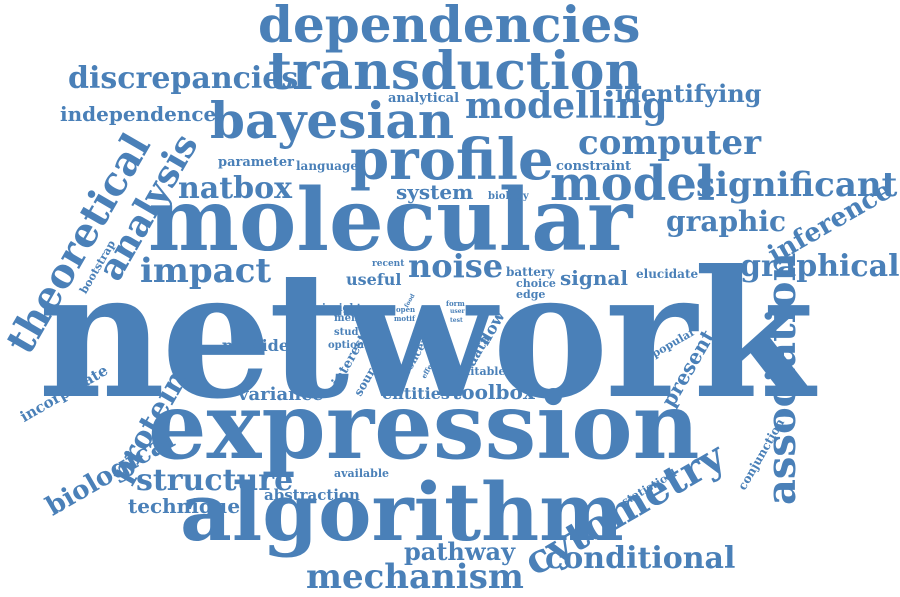 This screenshot has height=597, width=900. What do you see at coordinates (536, 283) in the screenshot?
I see `word-choice: choice` at bounding box center [536, 283].